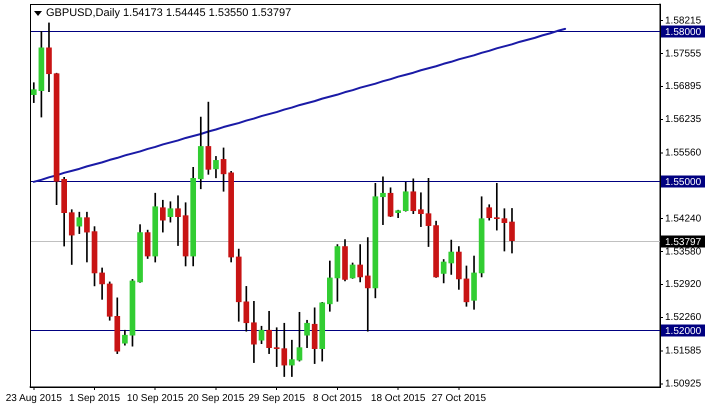  What do you see at coordinates (683, 351) in the screenshot?
I see `y-tick-label: 1.51585` at bounding box center [683, 351].